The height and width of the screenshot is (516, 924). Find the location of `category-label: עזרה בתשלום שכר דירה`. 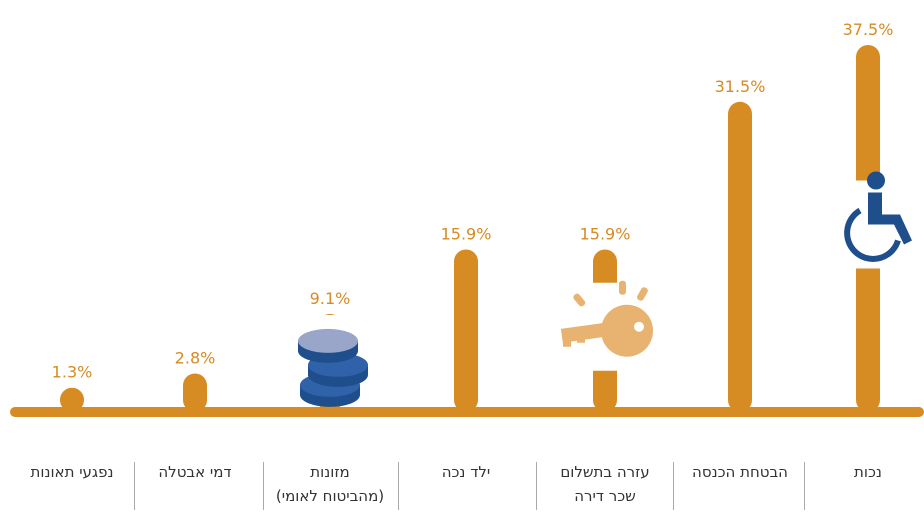

category-label: עזרה בתשלום שכר דירה is located at coordinates (605, 484).